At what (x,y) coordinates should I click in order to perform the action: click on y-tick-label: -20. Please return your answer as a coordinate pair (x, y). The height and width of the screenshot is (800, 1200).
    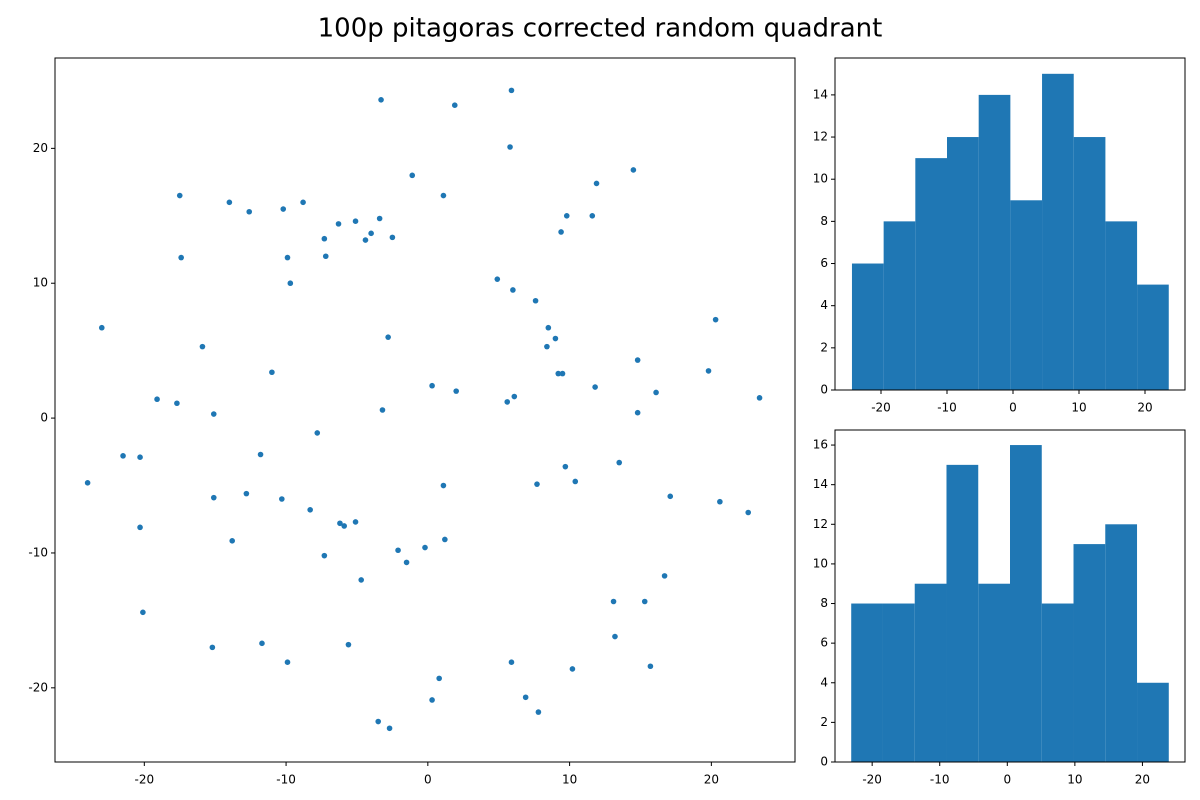
    Looking at the image, I should click on (38, 687).